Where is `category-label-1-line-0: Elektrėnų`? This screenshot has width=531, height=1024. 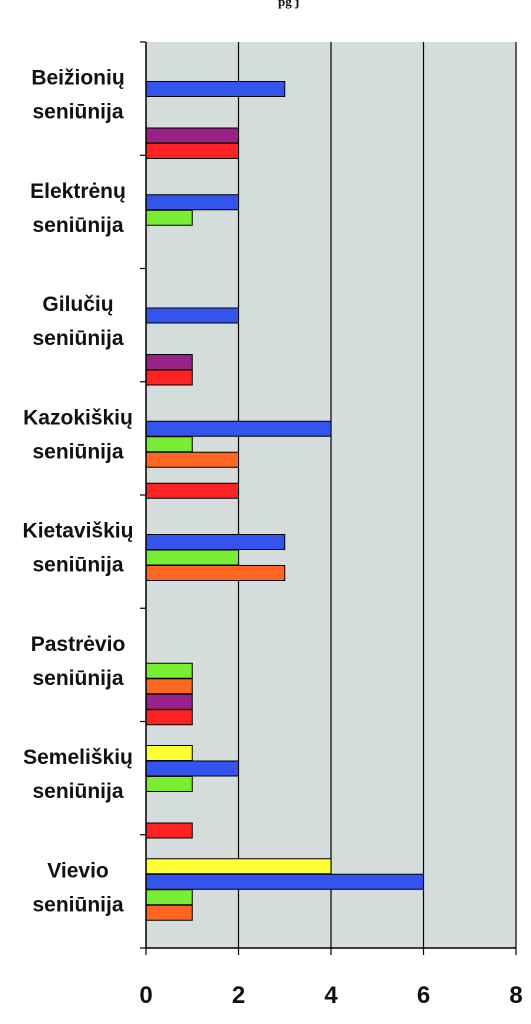 category-label-1-line-0: Elektrėnų is located at coordinates (78, 191).